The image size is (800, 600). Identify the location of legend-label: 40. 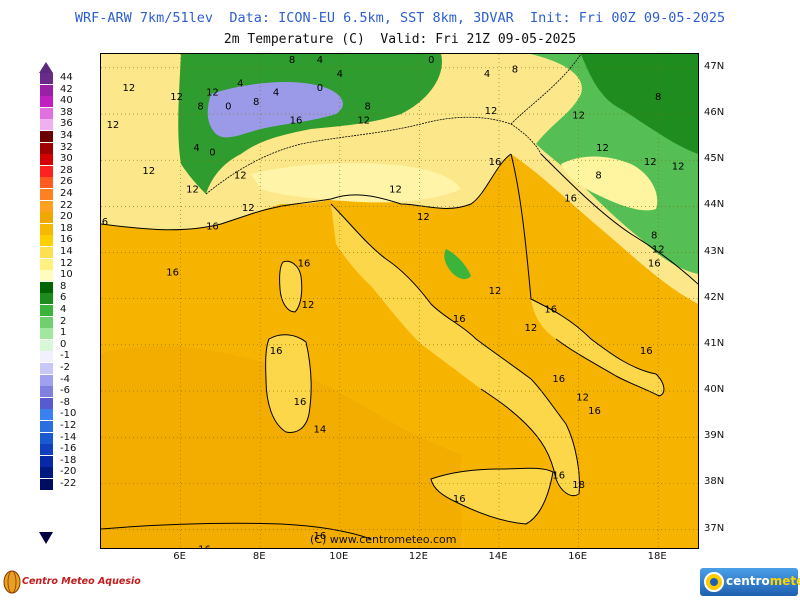
(66, 101).